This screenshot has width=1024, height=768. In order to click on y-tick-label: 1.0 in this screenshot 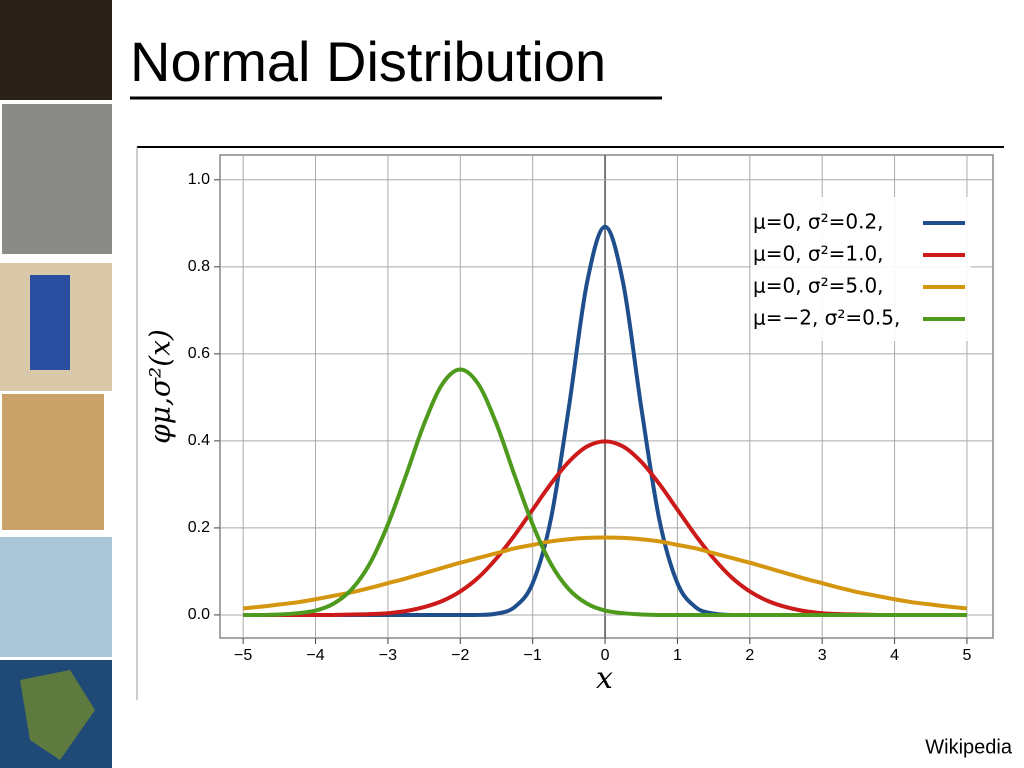, I will do `click(199, 179)`.